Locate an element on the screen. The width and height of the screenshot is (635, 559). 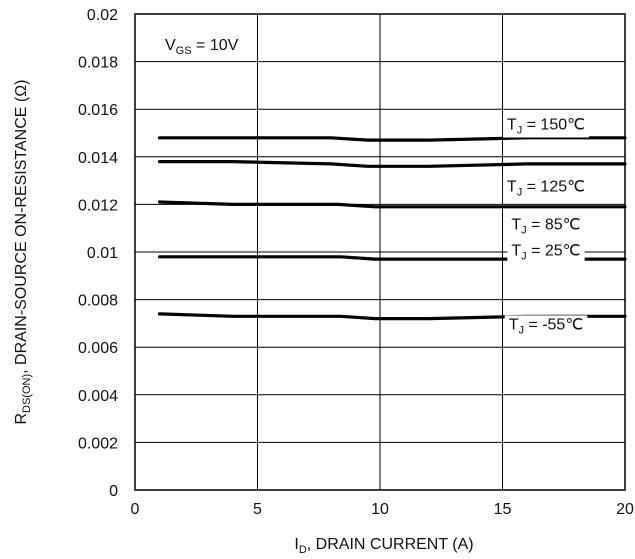
vgs-annotation: VGS = 10V is located at coordinates (202, 47).